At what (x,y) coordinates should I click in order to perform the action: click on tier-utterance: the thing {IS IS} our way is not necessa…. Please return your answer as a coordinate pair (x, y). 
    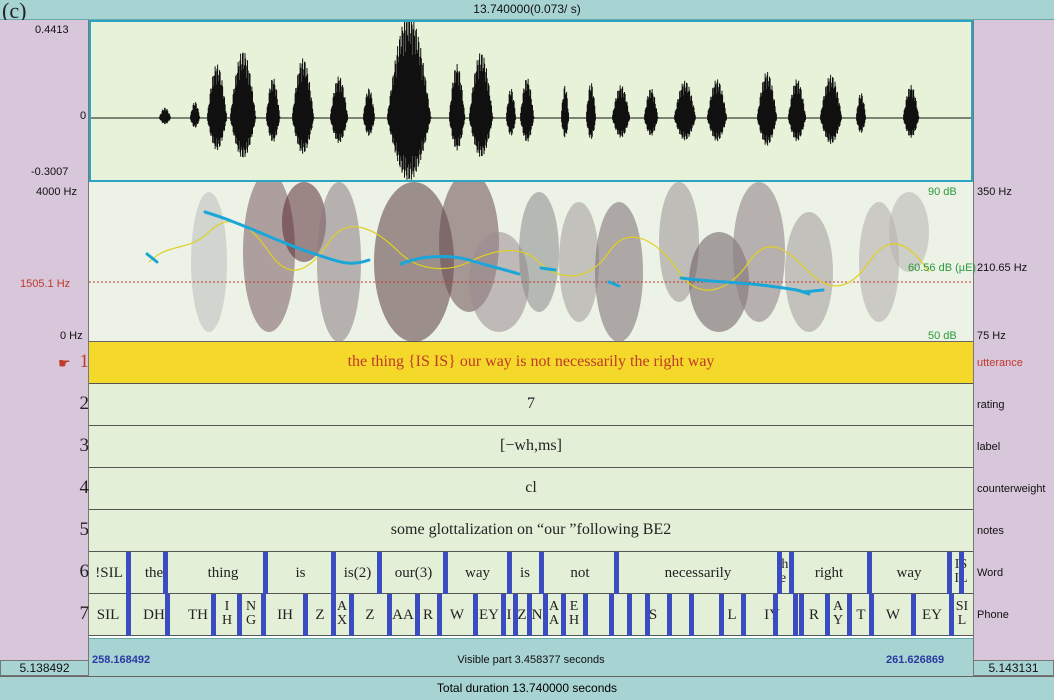
    Looking at the image, I should click on (531, 363).